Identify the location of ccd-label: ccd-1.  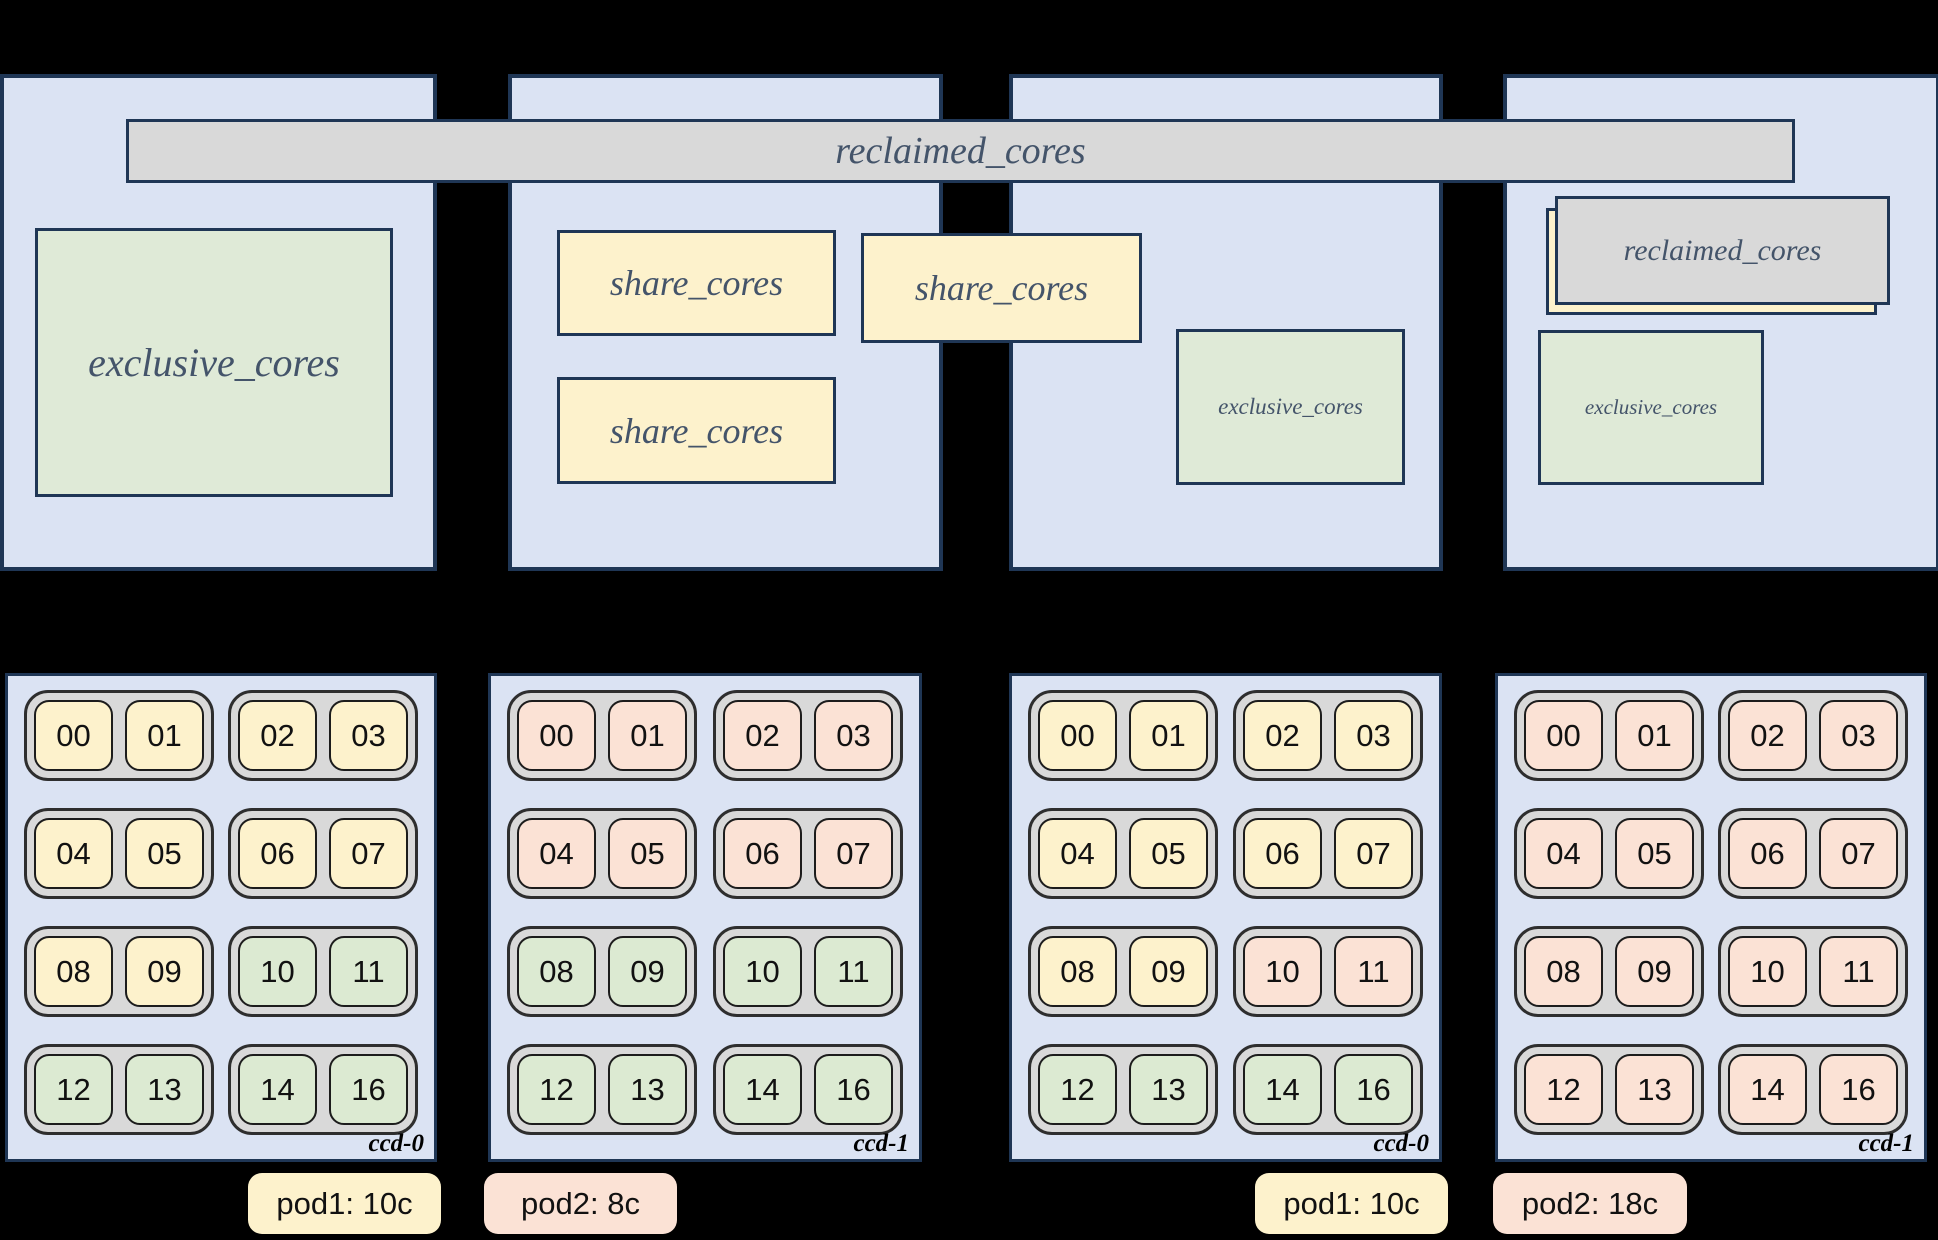
(1886, 1143).